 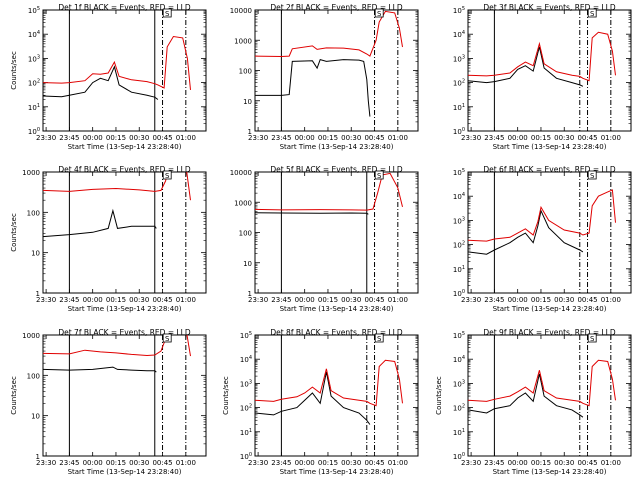 I want to click on chart-title: Det 5f BLACK = Events, RED = LLD, so click(x=336, y=169).